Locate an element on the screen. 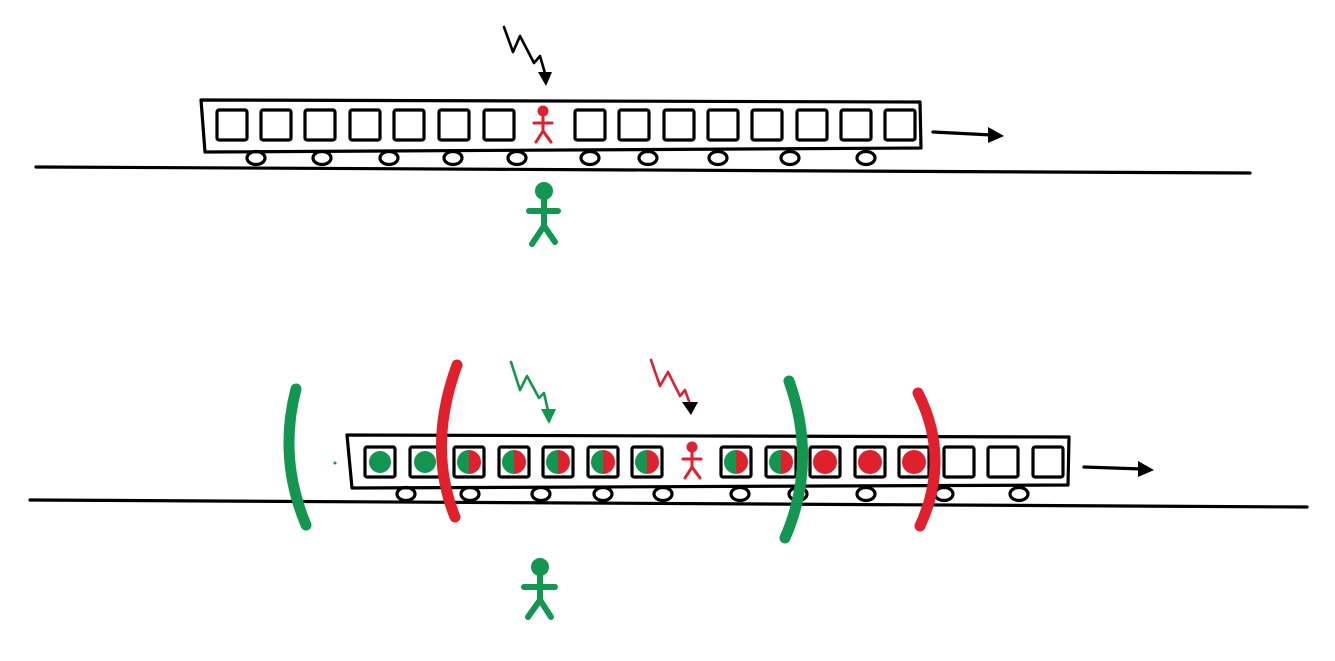 The width and height of the screenshot is (1335, 661). ground-observer-bottom is located at coordinates (539, 589).